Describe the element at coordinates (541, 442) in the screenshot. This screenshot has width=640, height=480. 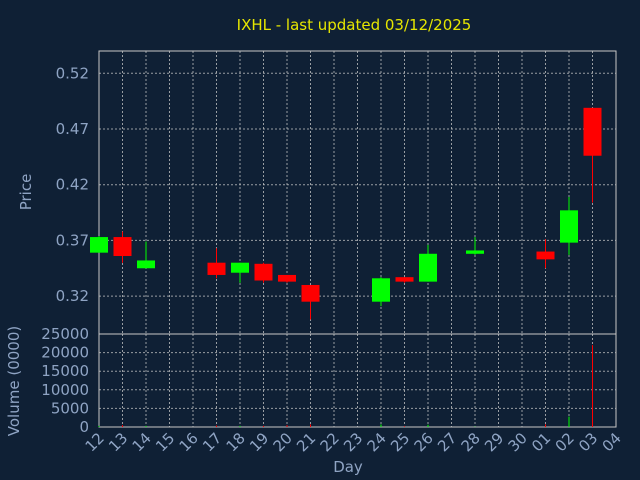
I see `x-tick-label-19: 01` at that location.